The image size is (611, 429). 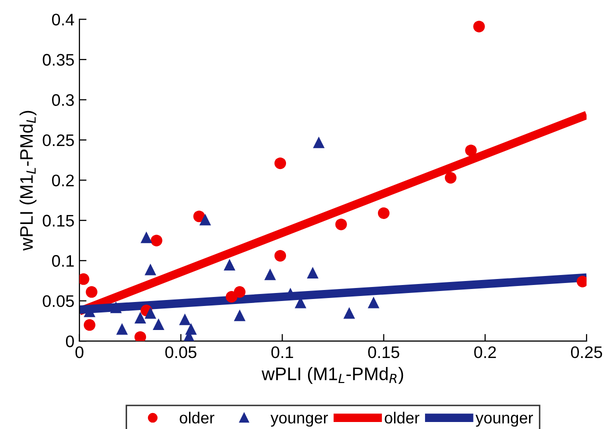 What do you see at coordinates (180, 352) in the screenshot?
I see `x-tick-label: 0.05` at bounding box center [180, 352].